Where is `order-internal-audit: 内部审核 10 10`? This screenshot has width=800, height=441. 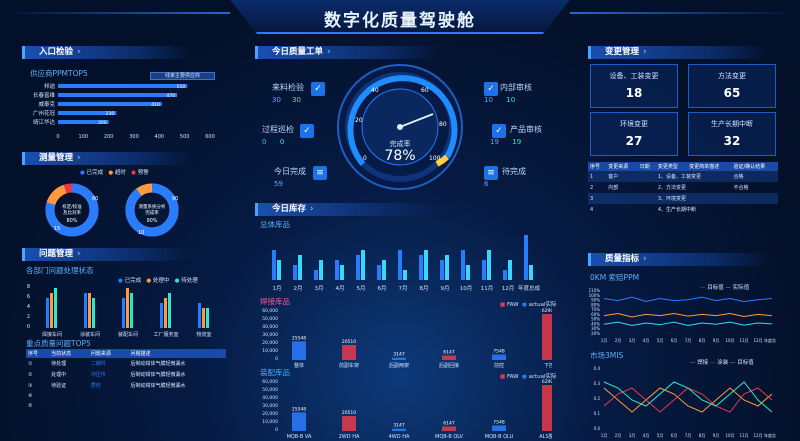 order-internal-audit: 内部审核 10 10 is located at coordinates (508, 93).